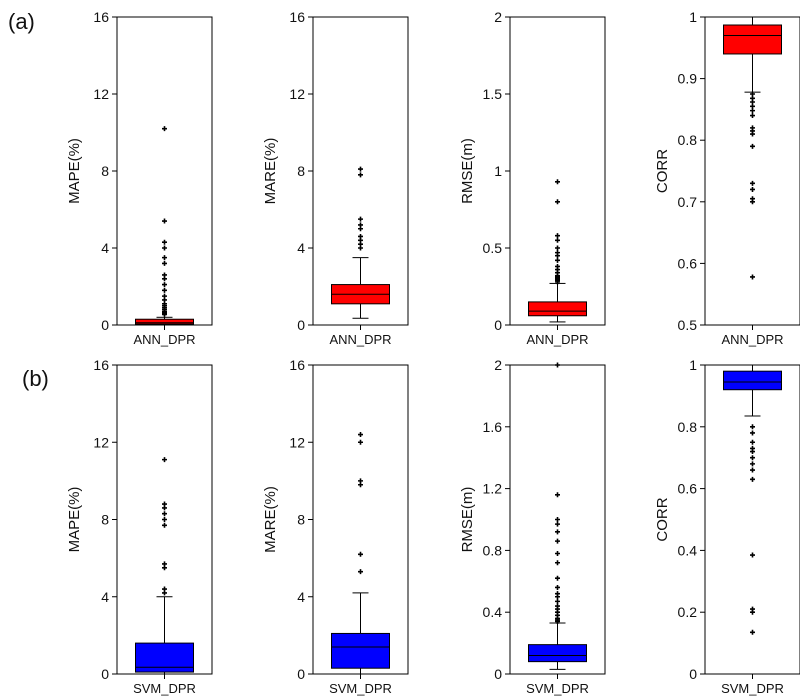 The width and height of the screenshot is (800, 698). What do you see at coordinates (688, 612) in the screenshot?
I see `y-tick-label: 0.2` at bounding box center [688, 612].